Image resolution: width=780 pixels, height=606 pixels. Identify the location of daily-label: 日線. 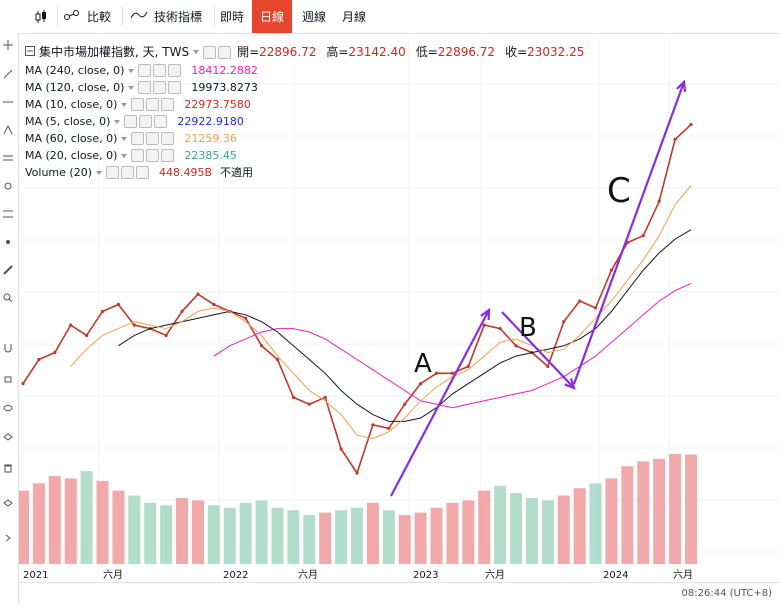
(271, 17).